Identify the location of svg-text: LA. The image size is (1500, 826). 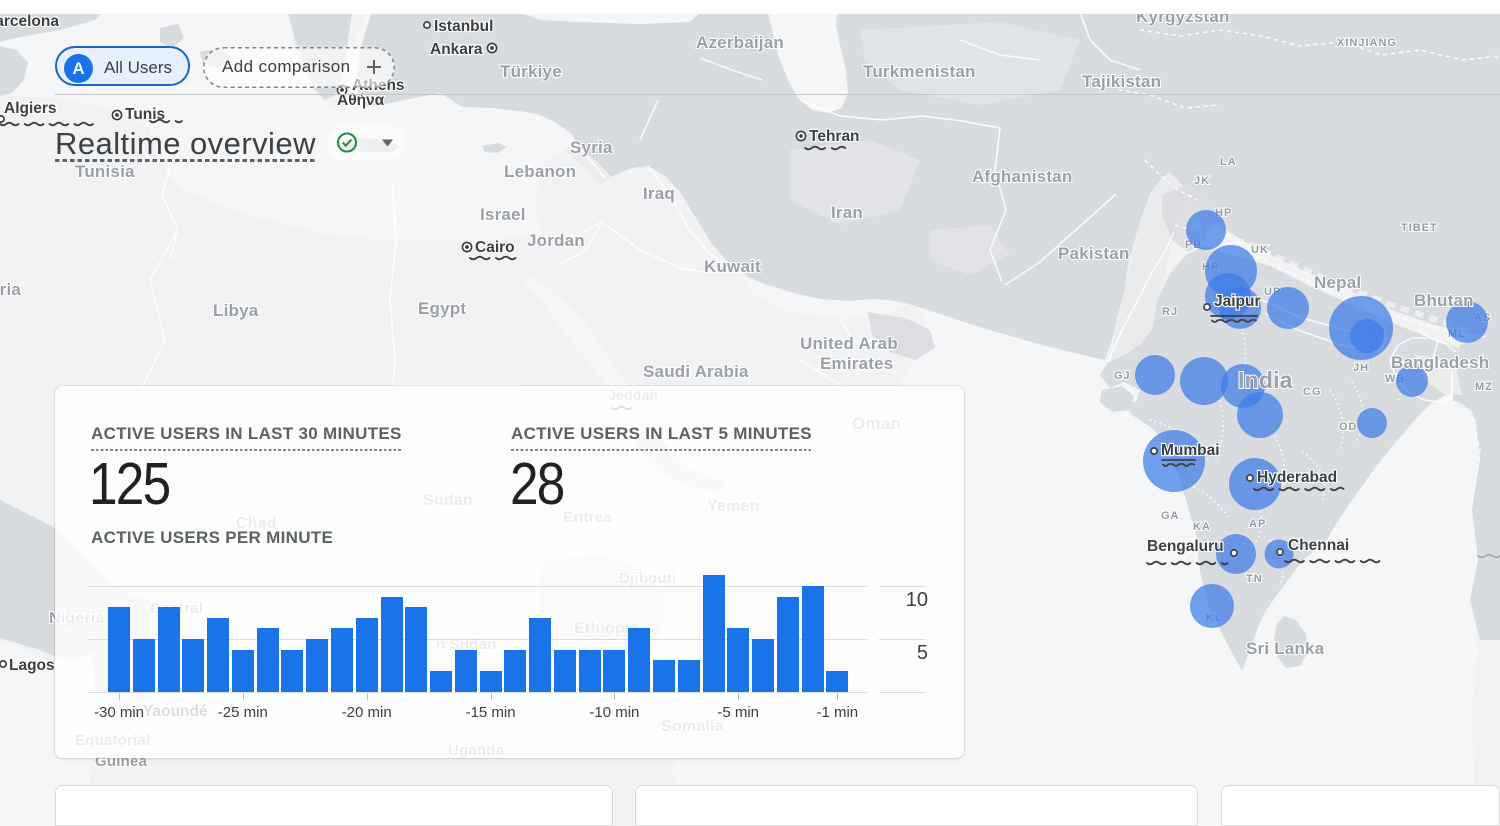
(1228, 162).